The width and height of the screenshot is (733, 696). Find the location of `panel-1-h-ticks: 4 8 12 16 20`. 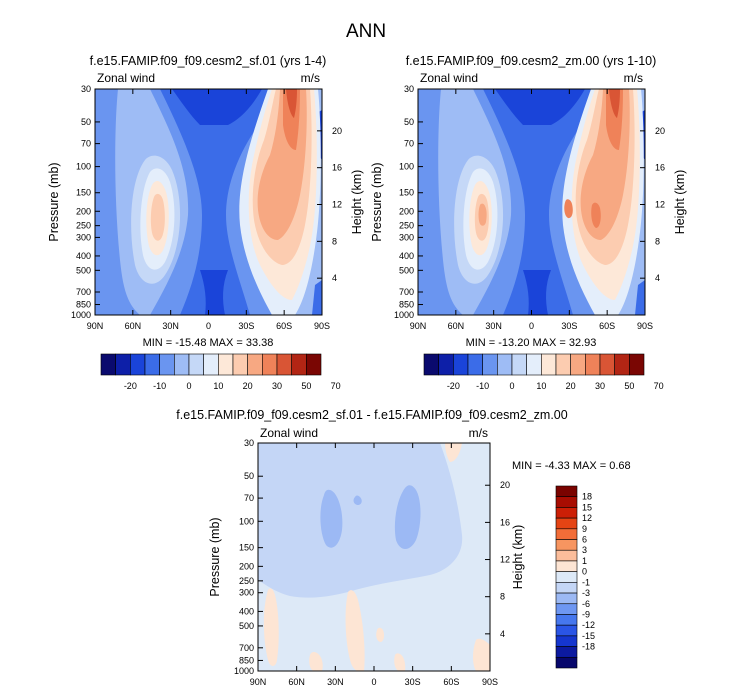

panel-1-h-ticks: 4 8 12 16 20 is located at coordinates (329, 204).